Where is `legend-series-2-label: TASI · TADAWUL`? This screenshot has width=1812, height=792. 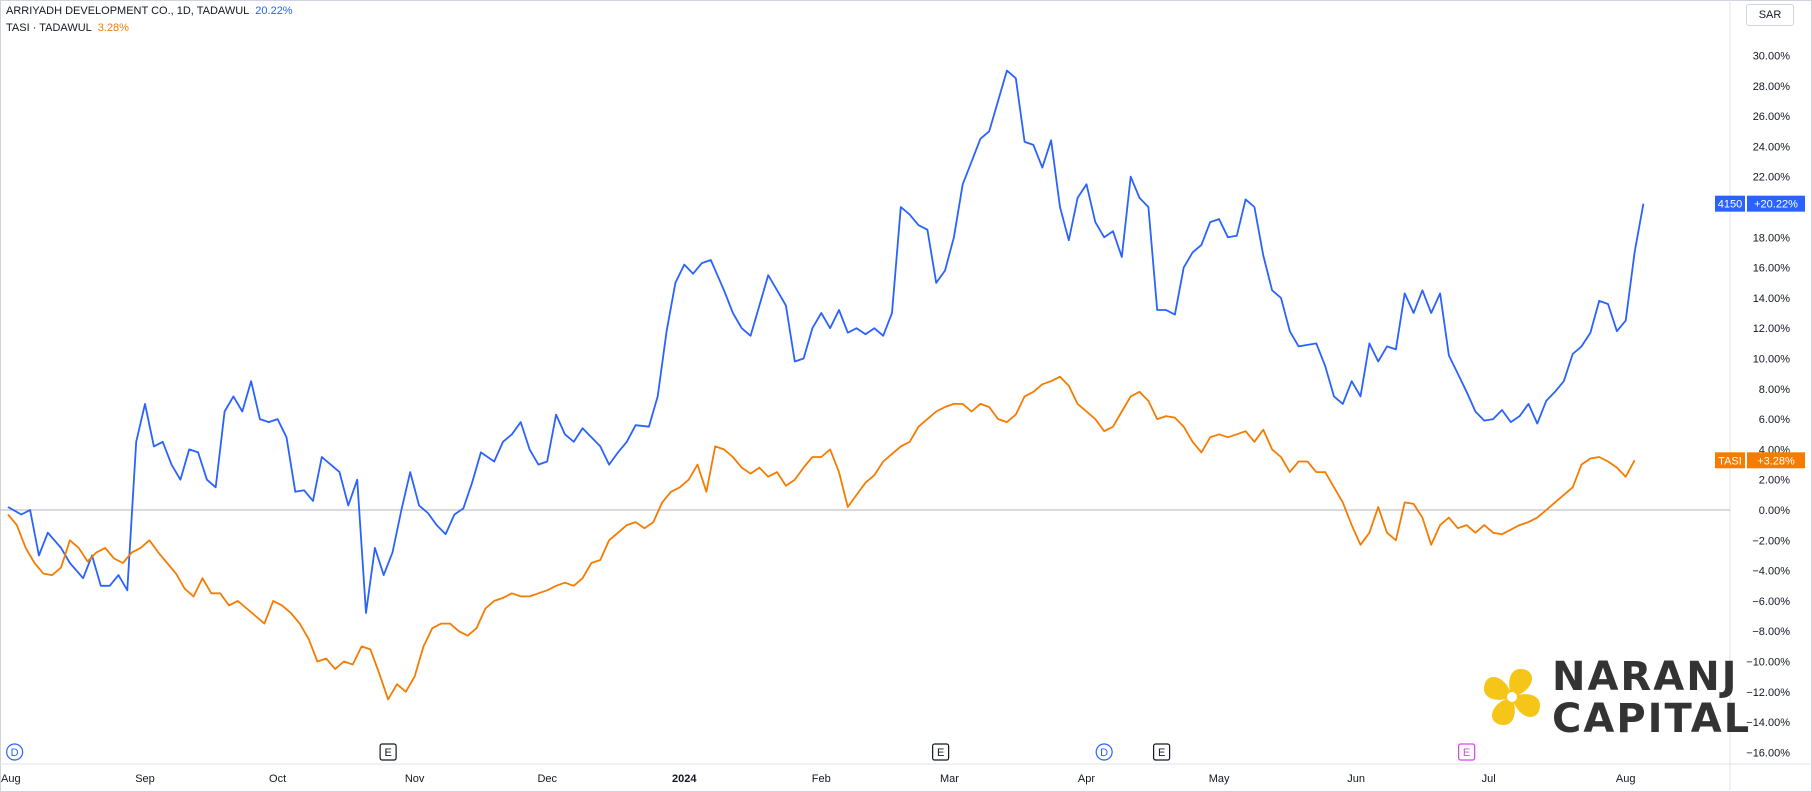 legend-series-2-label: TASI · TADAWUL is located at coordinates (49, 28).